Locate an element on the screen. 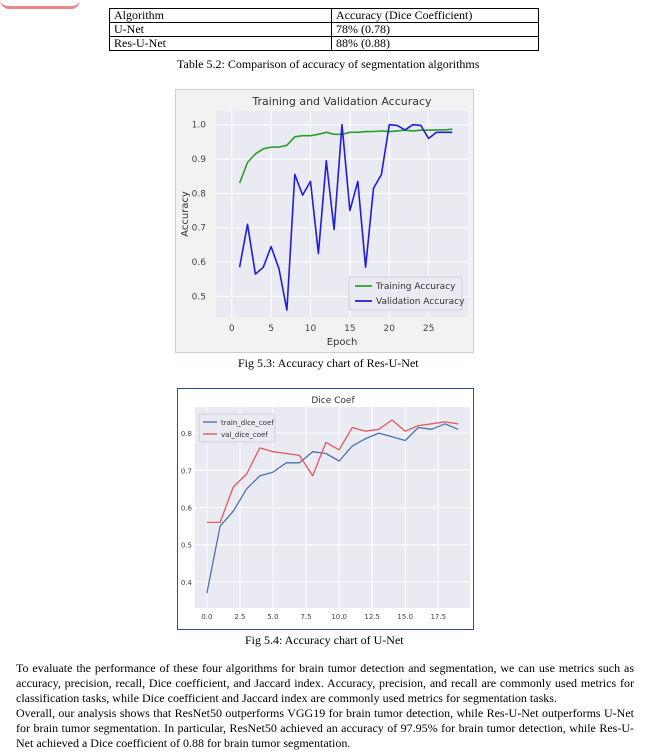 The height and width of the screenshot is (756, 671). table-row: Res-U-Net 88% (0.88) is located at coordinates (324, 43).